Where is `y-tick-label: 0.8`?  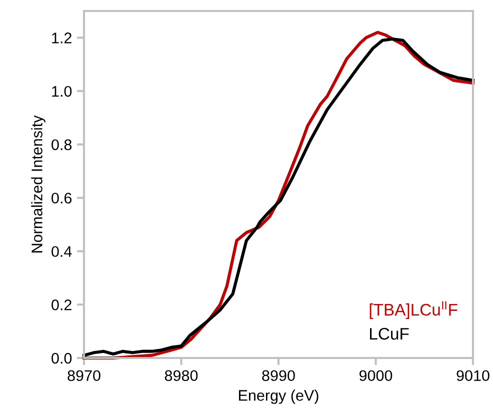
y-tick-label: 0.8 is located at coordinates (62, 144).